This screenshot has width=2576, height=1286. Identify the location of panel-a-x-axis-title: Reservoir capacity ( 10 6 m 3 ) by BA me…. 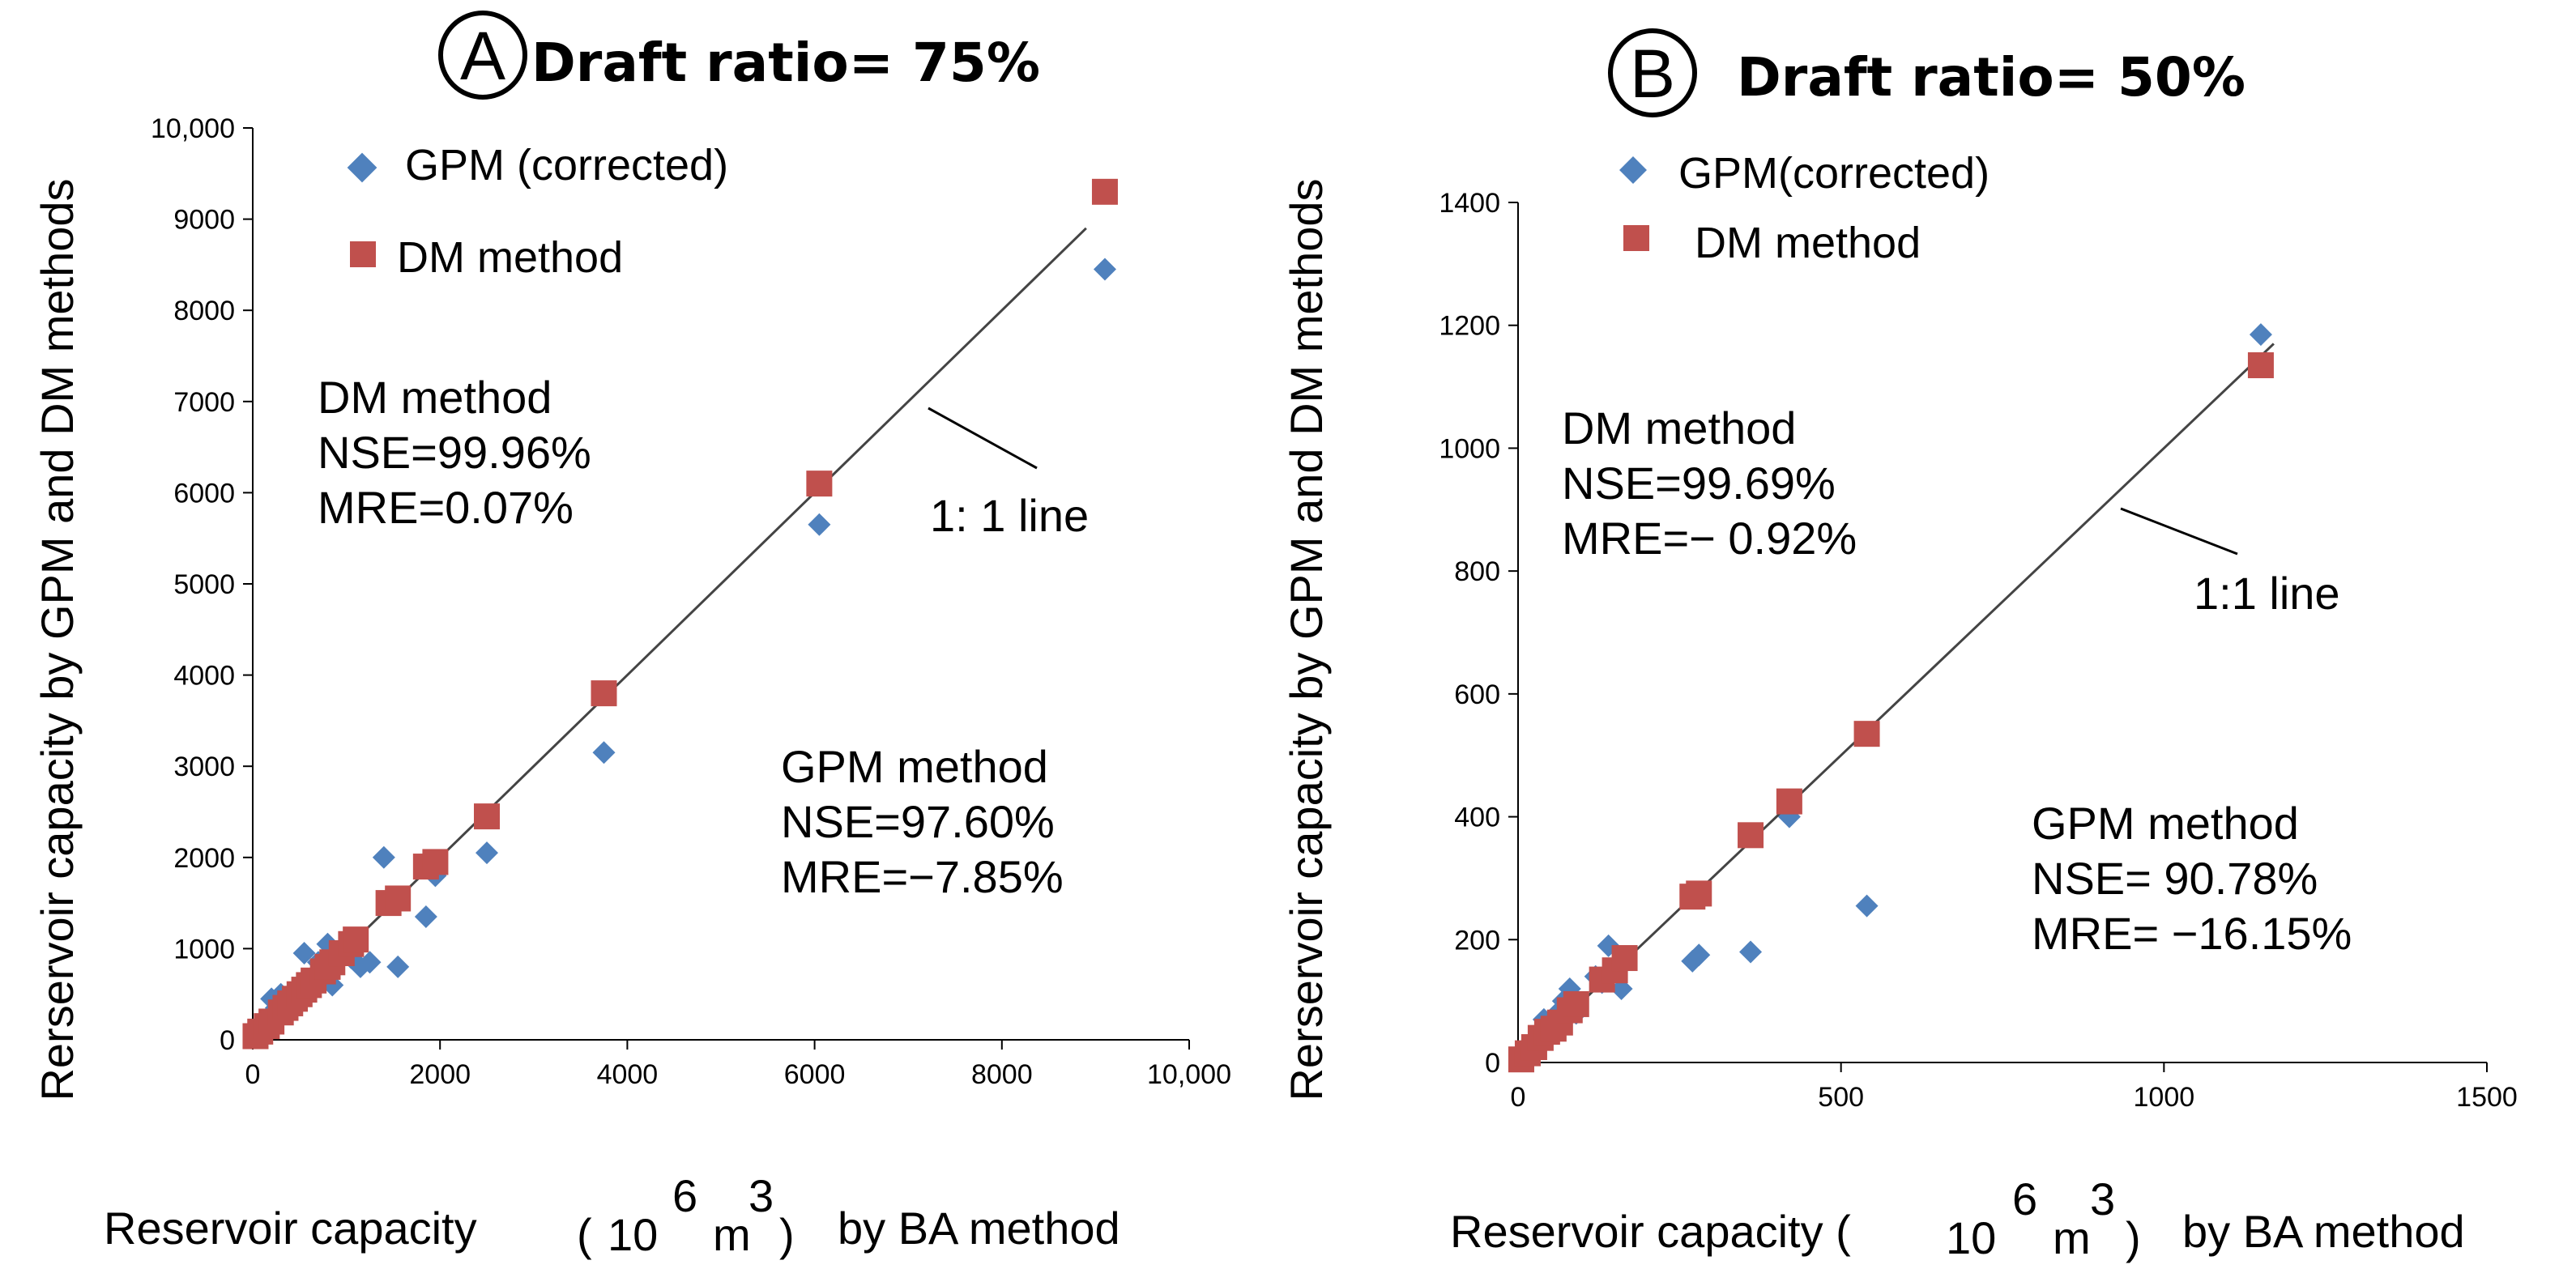
(612, 1215).